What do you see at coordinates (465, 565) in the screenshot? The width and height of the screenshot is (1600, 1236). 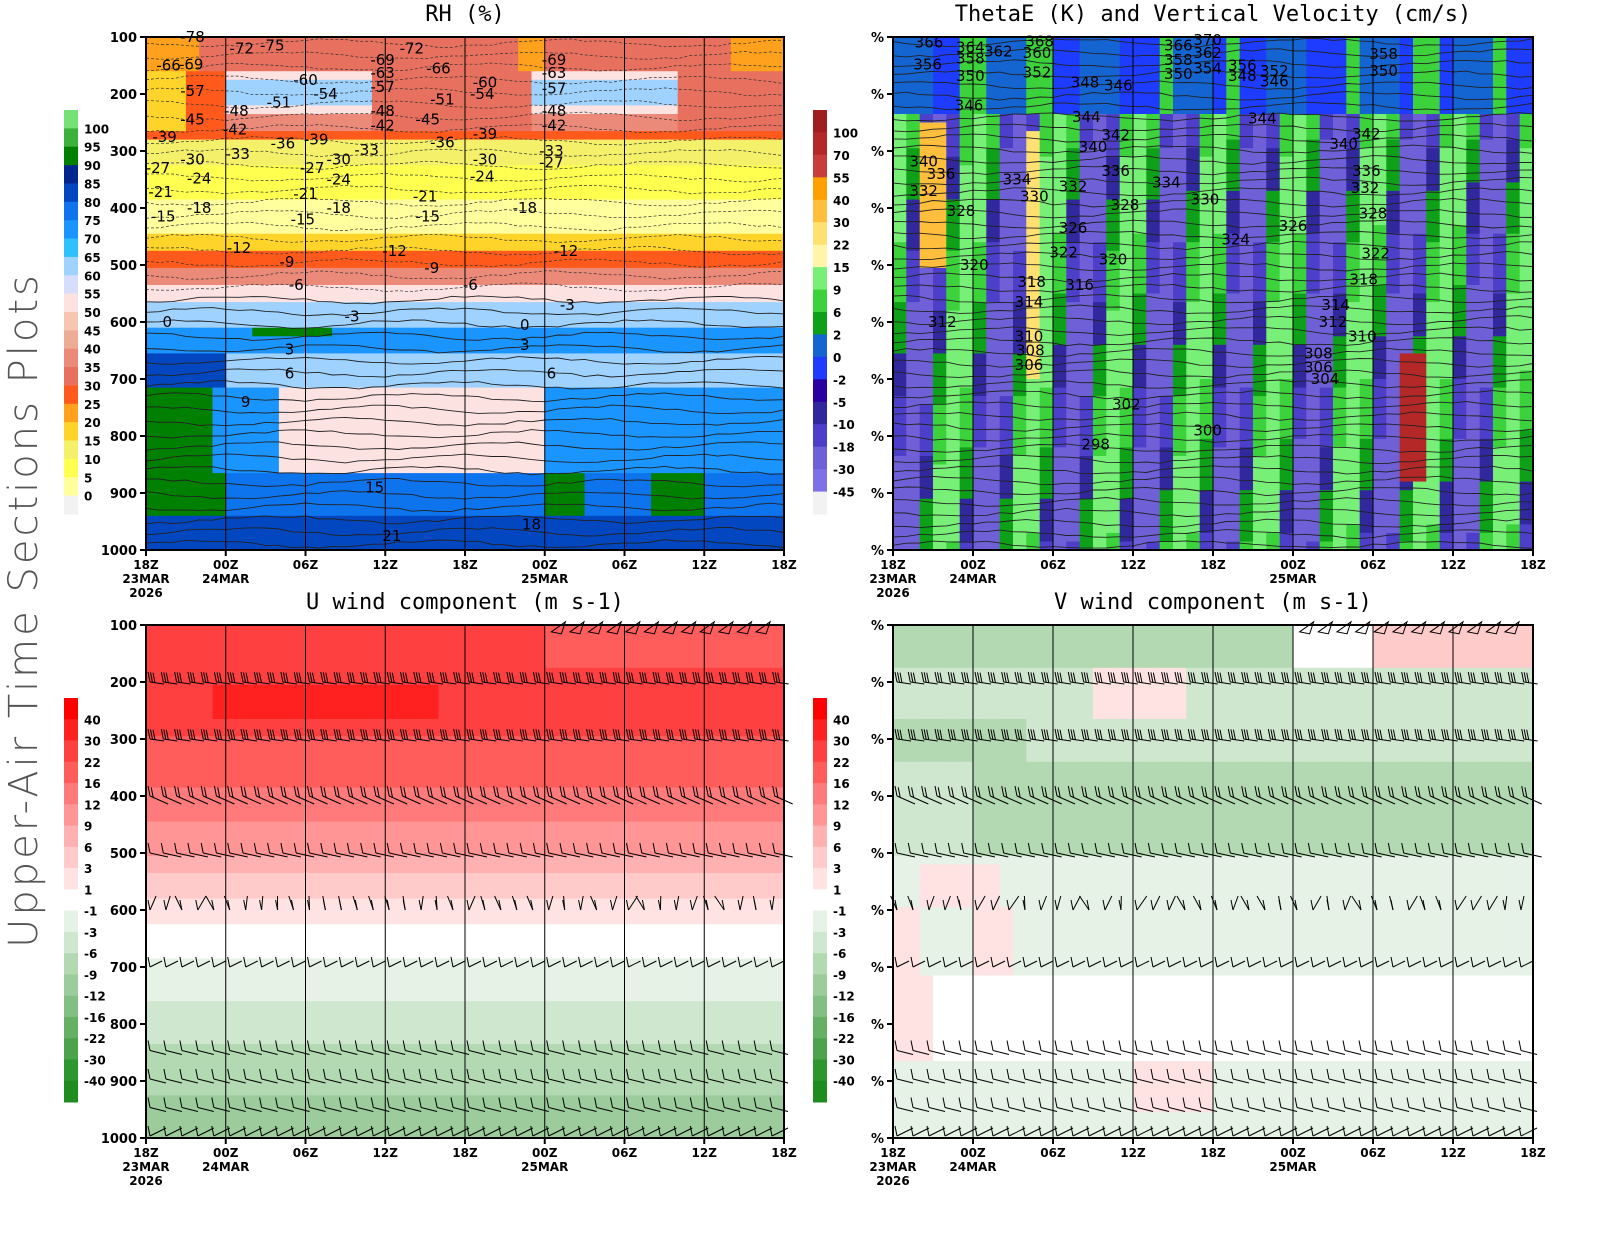 I see `rh-x-tick-label: 18Z` at bounding box center [465, 565].